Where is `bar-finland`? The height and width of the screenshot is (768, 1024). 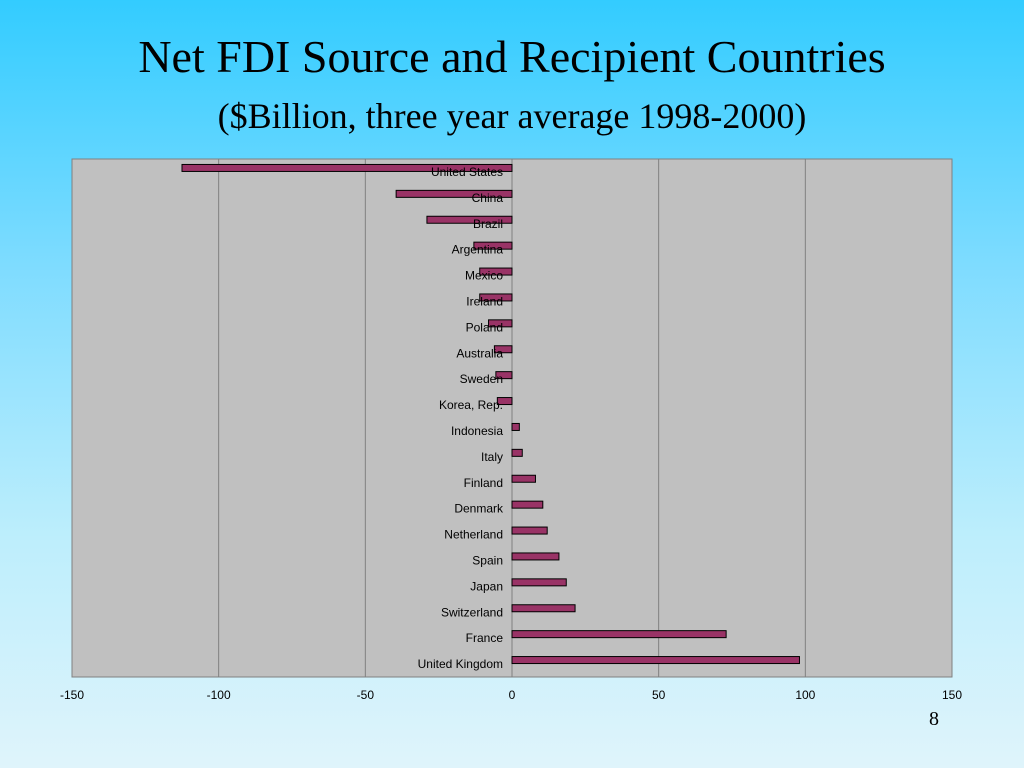
bar-finland is located at coordinates (523, 478).